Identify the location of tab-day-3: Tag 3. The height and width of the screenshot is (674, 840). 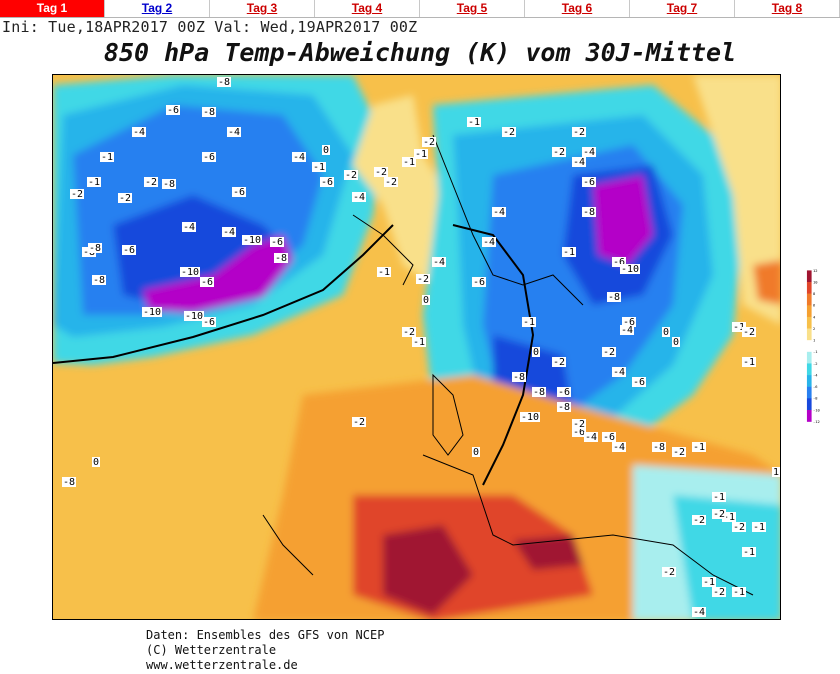
(262, 8).